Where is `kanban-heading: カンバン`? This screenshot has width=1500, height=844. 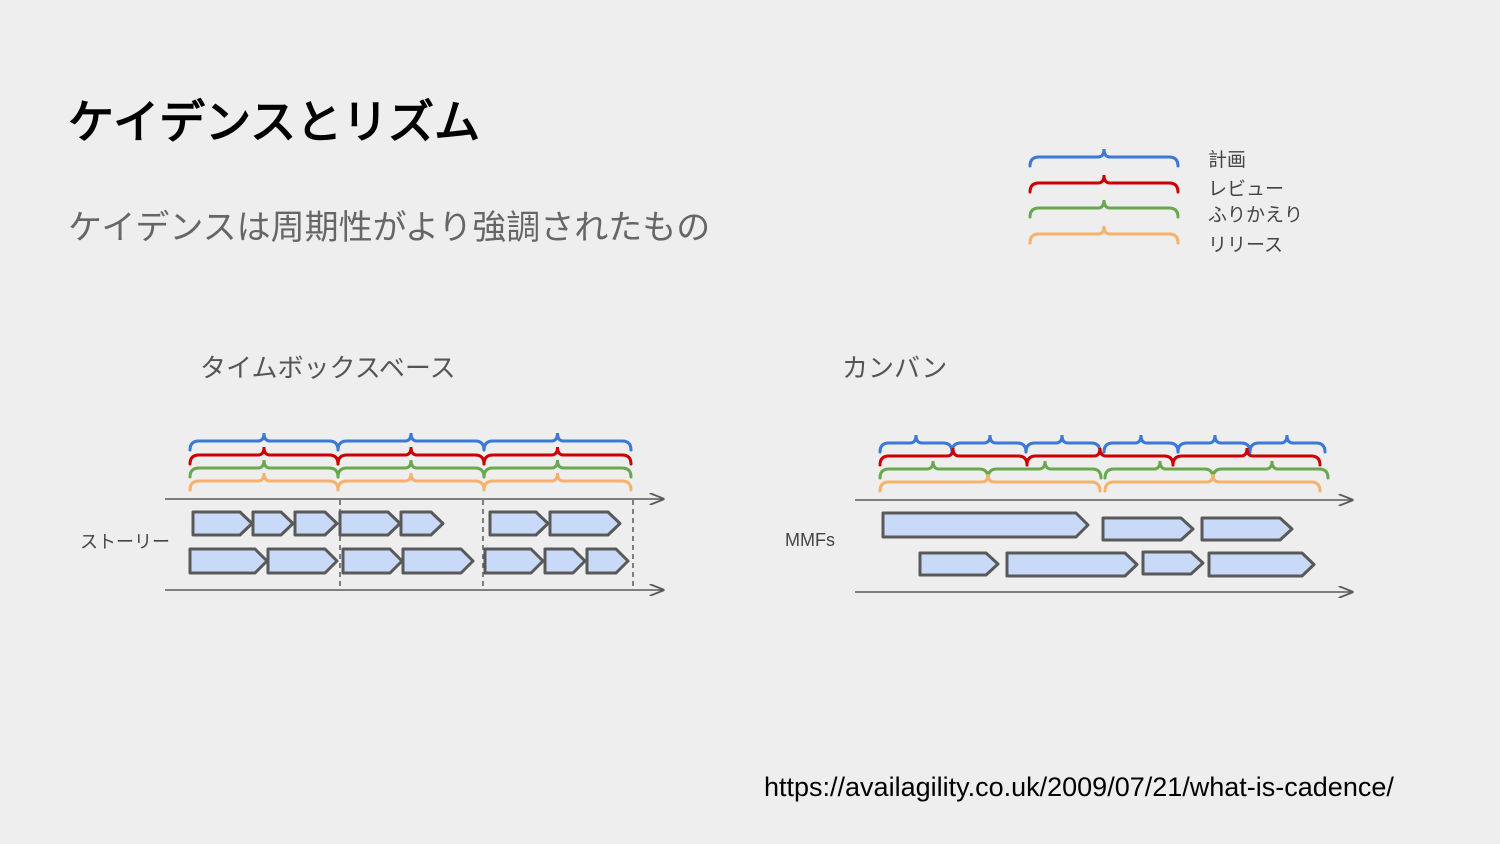 kanban-heading: カンバン is located at coordinates (895, 369).